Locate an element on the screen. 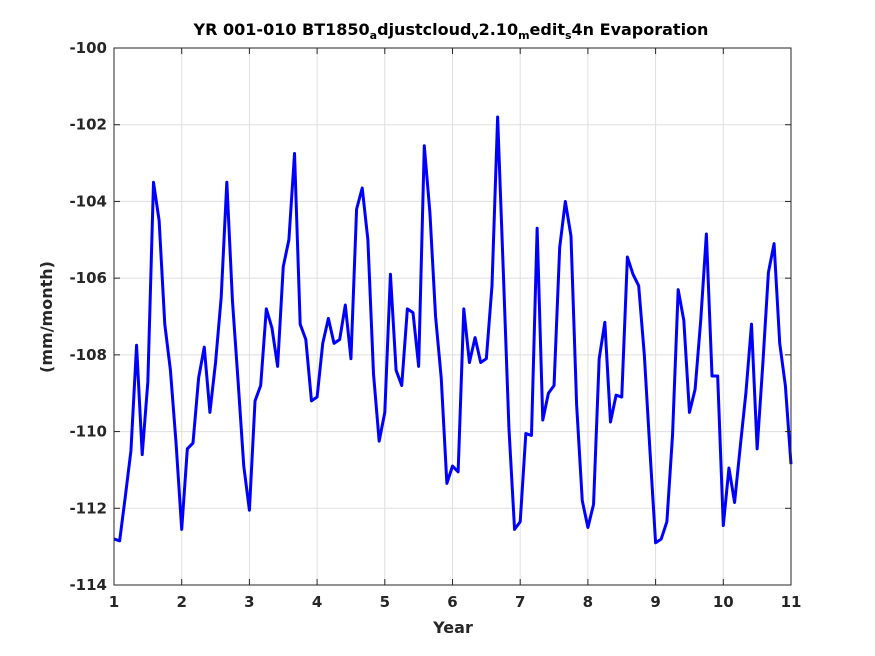 This screenshot has width=875, height=656. title-segment: 2.10 is located at coordinates (498, 29).